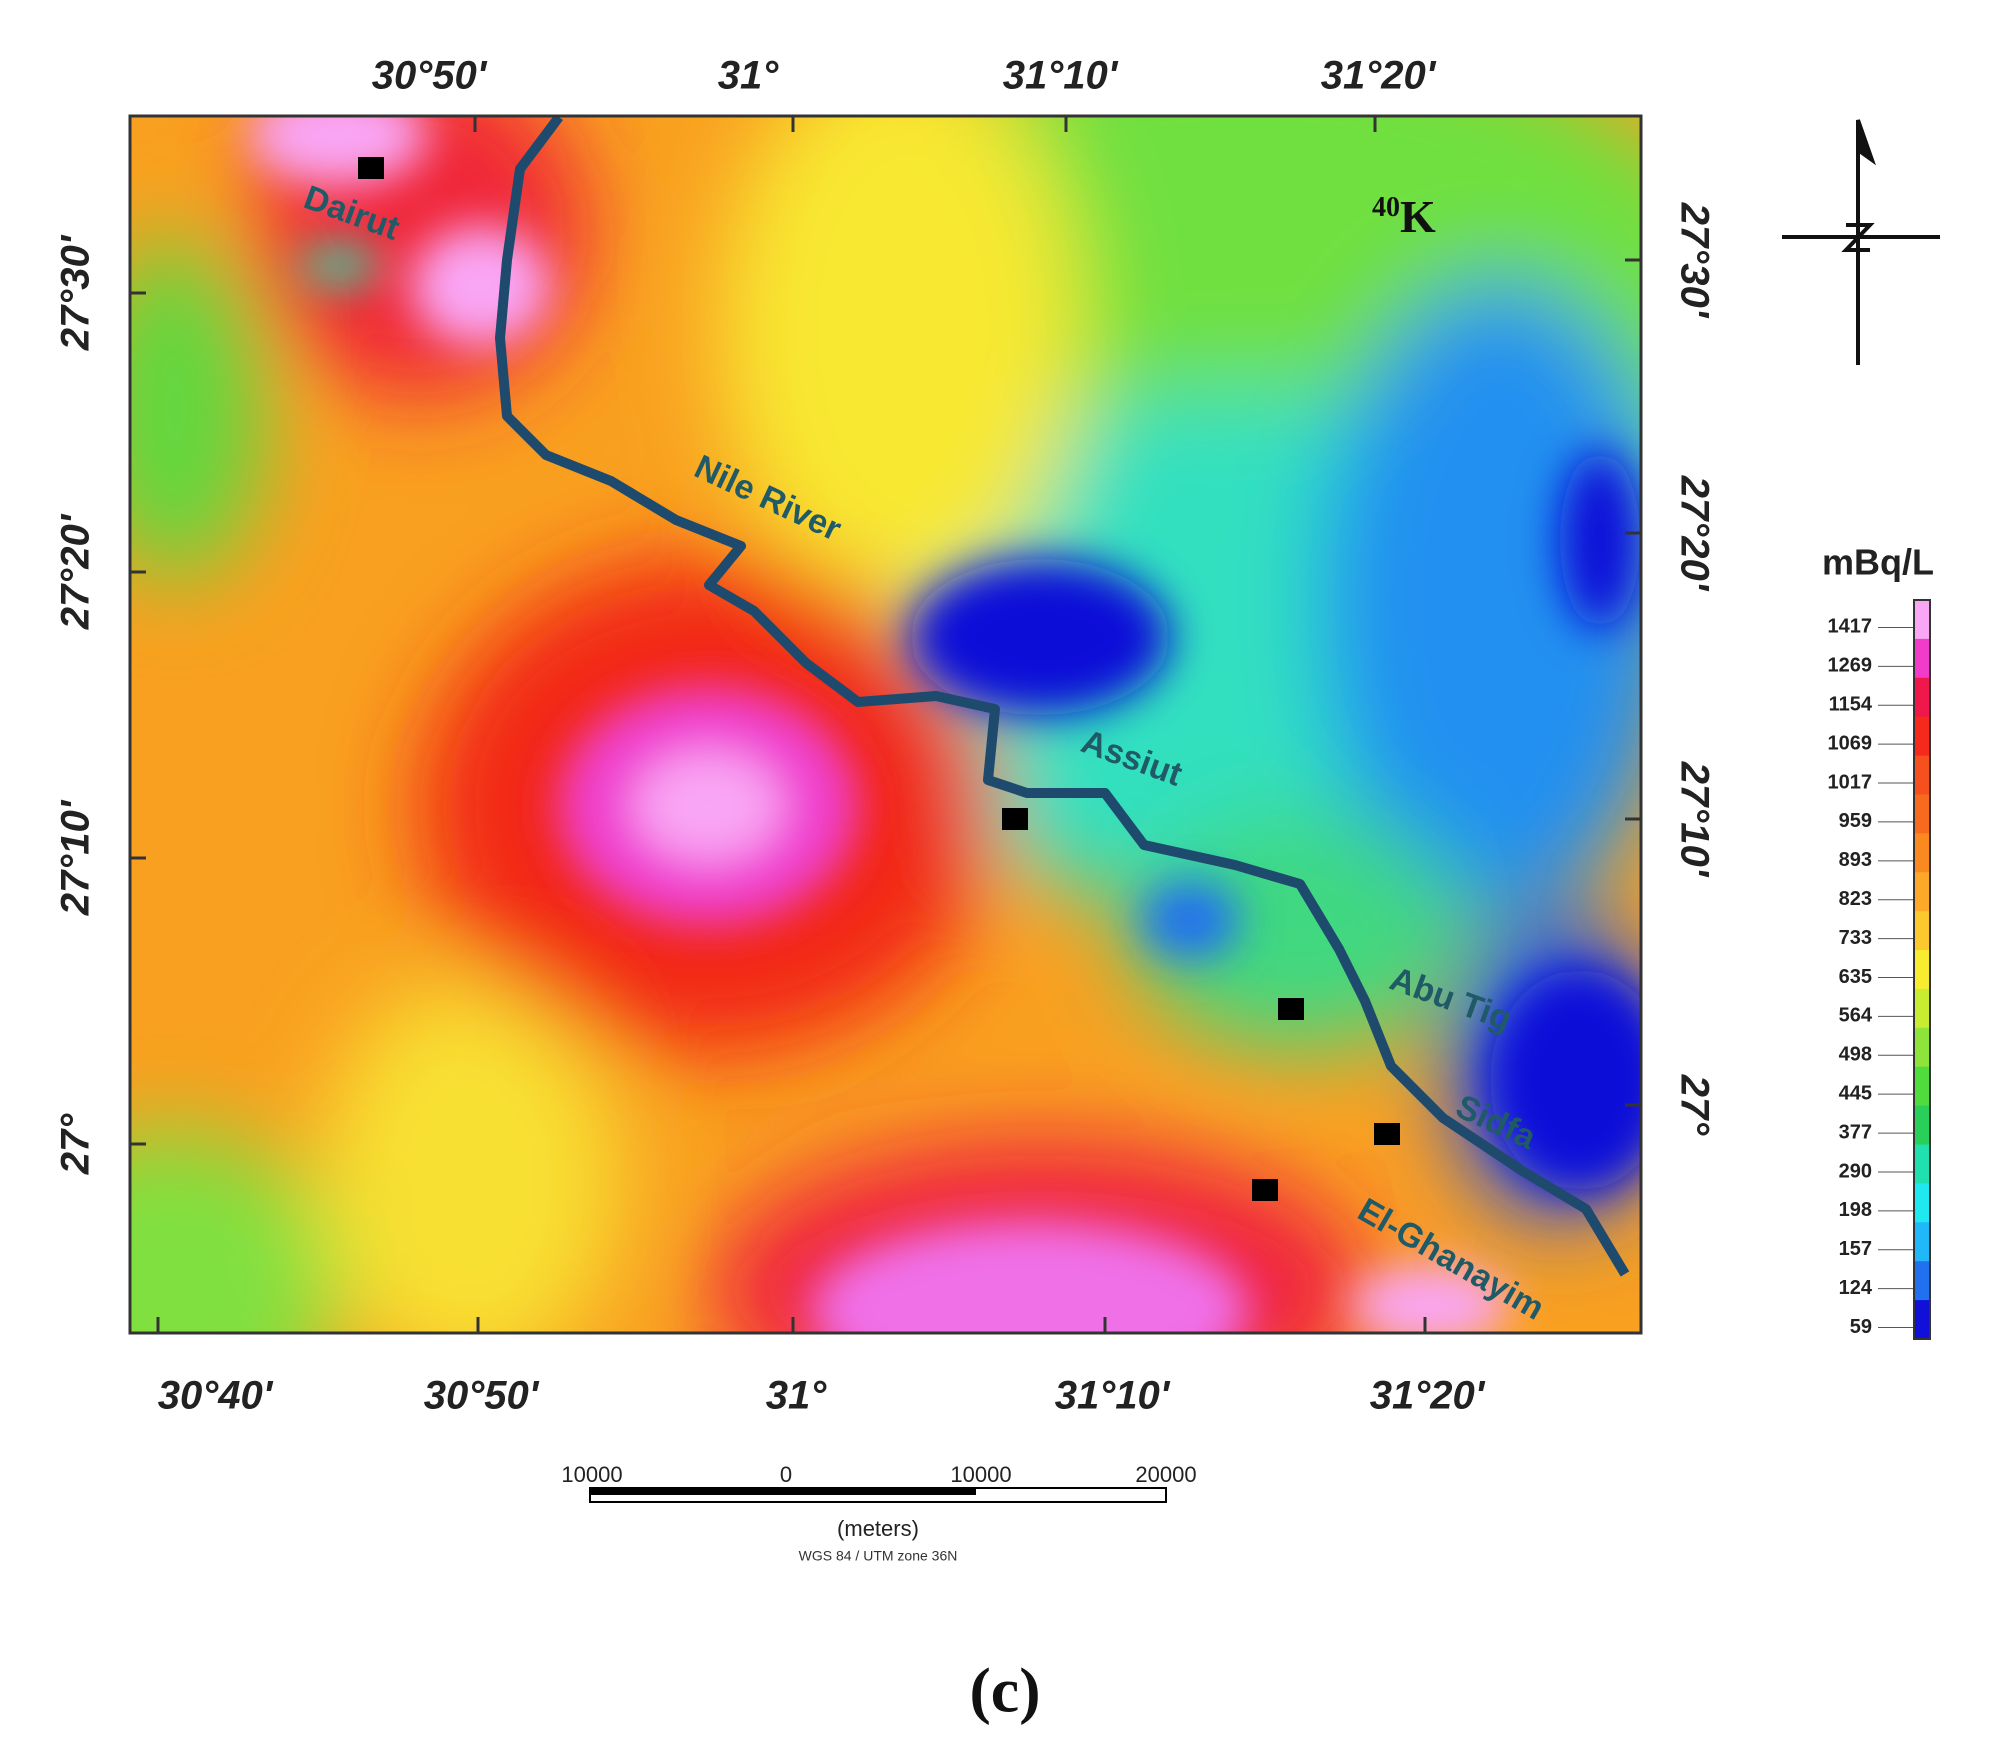 This screenshot has width=2012, height=1740. I want to click on north-arrow, so click(1861, 242).